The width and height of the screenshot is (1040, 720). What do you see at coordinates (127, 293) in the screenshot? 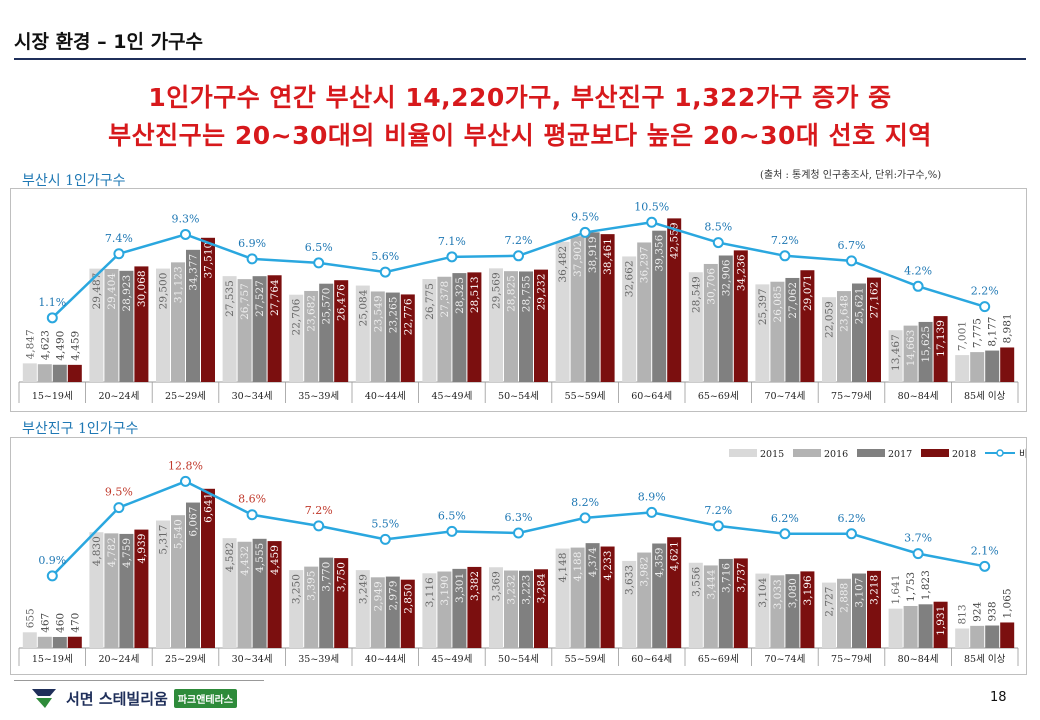
I see `bar-value-label: 28,923` at bounding box center [127, 293].